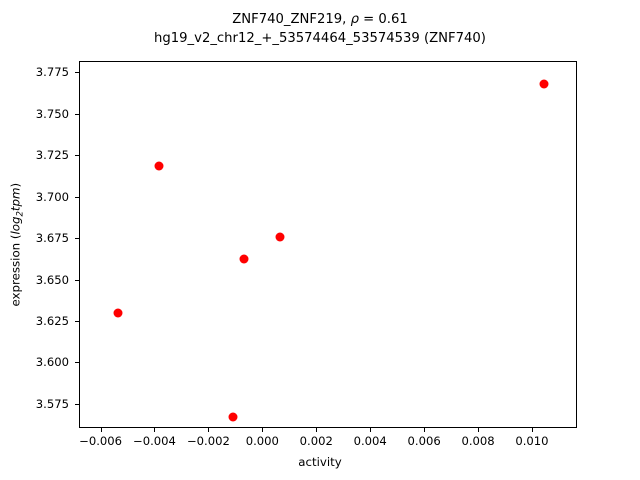 The height and width of the screenshot is (480, 640). Describe the element at coordinates (52, 403) in the screenshot. I see `y-tick-label: 3.575` at that location.